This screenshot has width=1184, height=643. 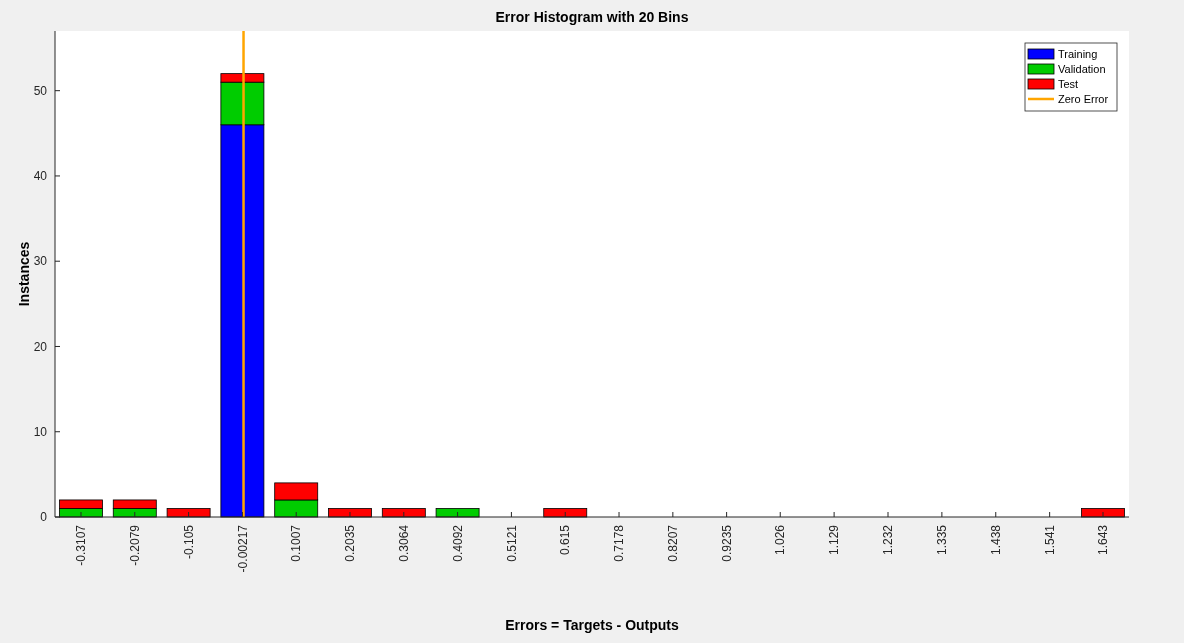 I want to click on legend-label: Training, so click(x=1078, y=53).